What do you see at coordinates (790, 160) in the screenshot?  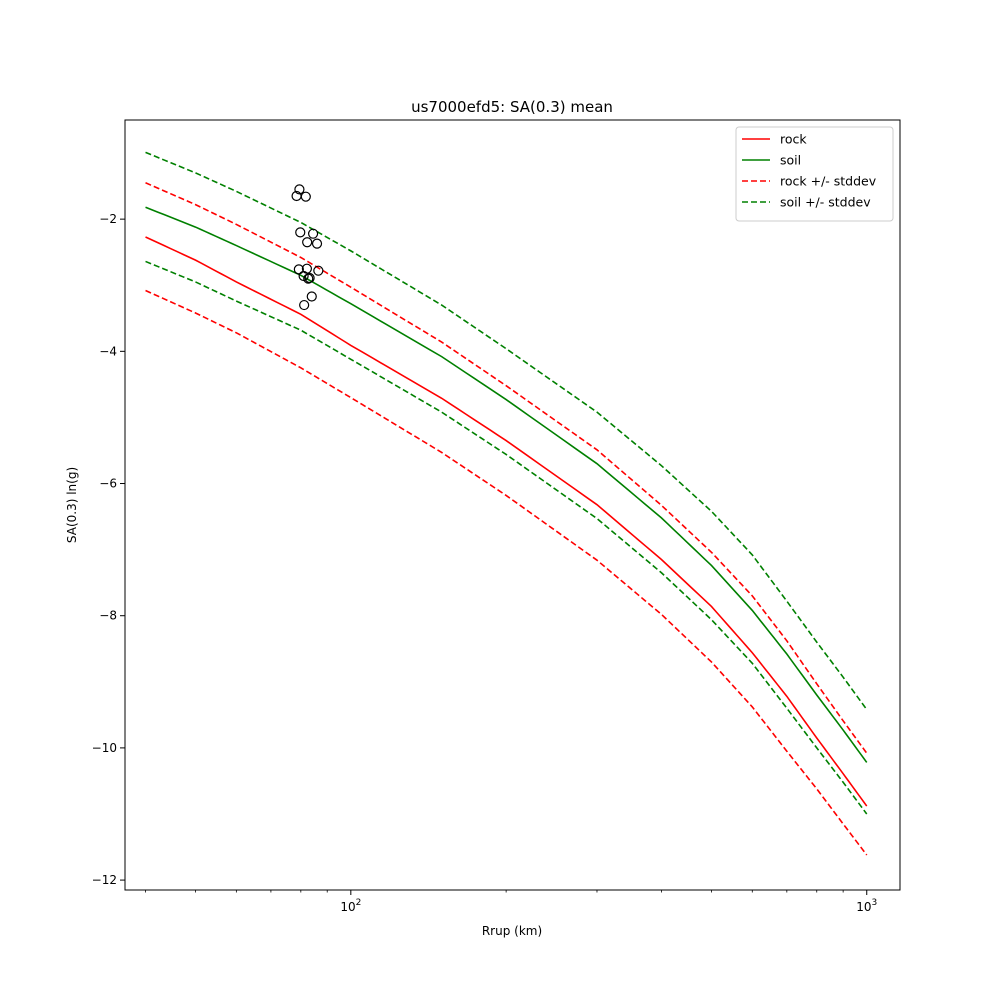 I see `legend-label-1: soil` at bounding box center [790, 160].